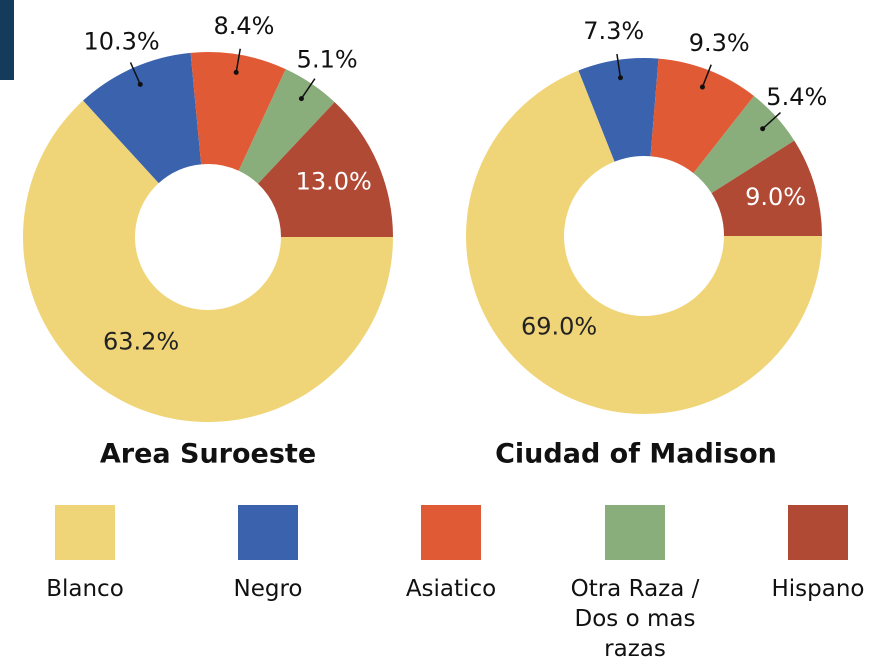 Image resolution: width=881 pixels, height=672 pixels. I want to click on legend-label: Asiatico, so click(451, 589).